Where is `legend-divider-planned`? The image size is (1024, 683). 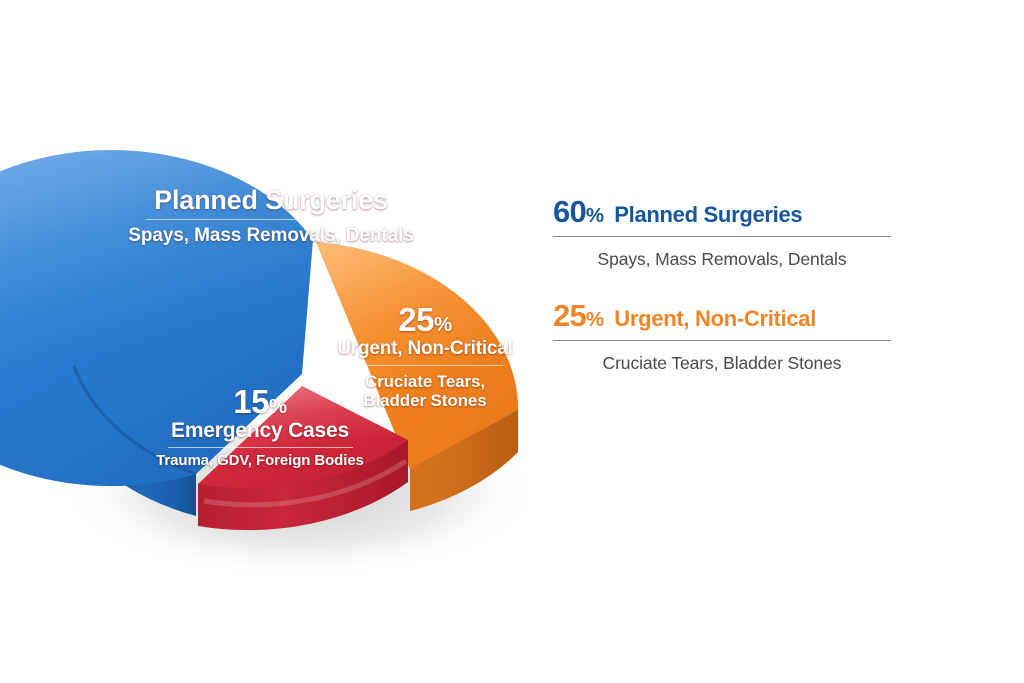 legend-divider-planned is located at coordinates (722, 236).